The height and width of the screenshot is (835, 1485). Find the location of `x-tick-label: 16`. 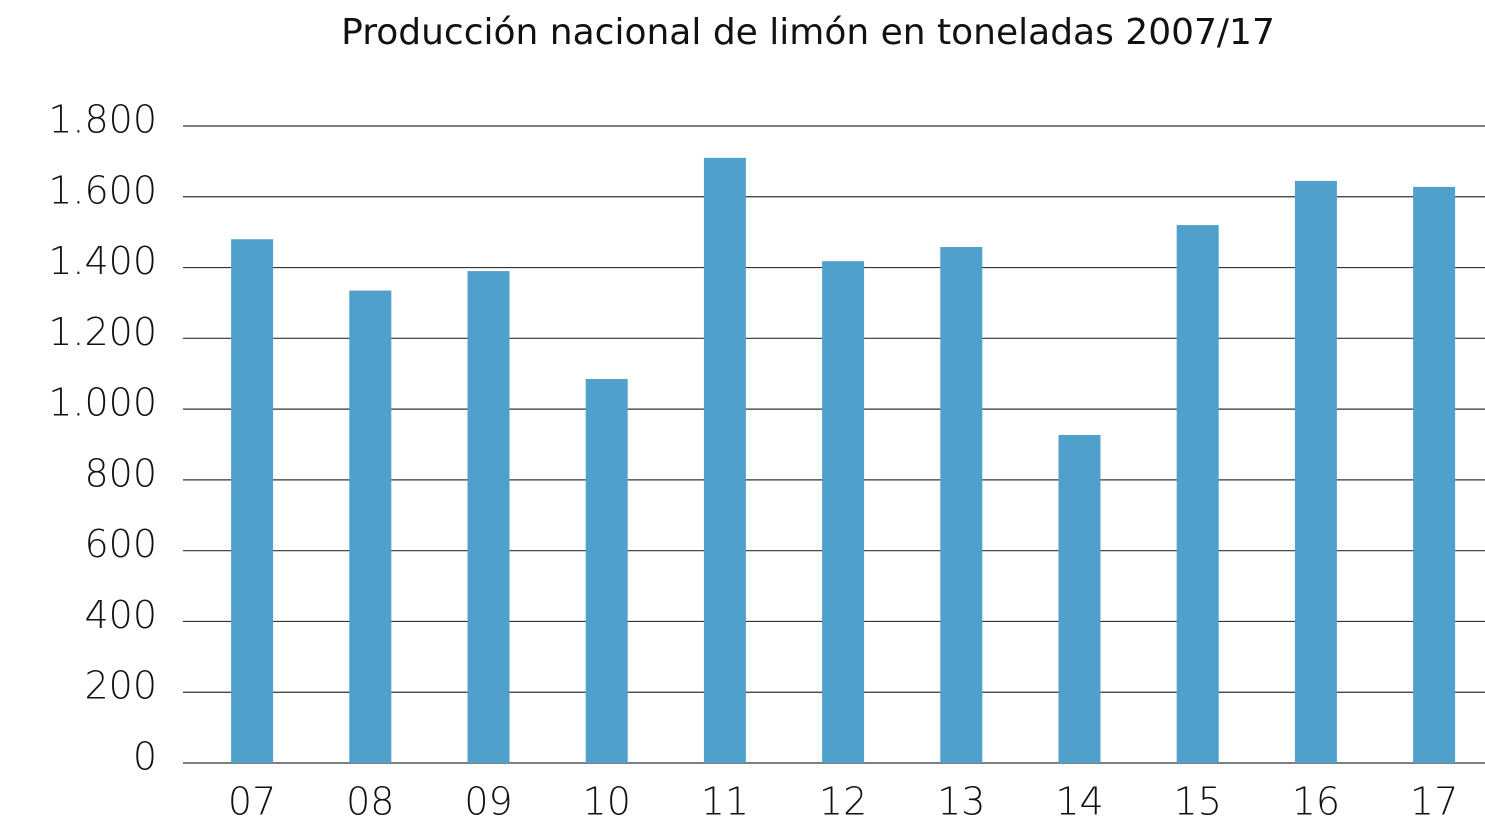

x-tick-label: 16 is located at coordinates (1316, 802).